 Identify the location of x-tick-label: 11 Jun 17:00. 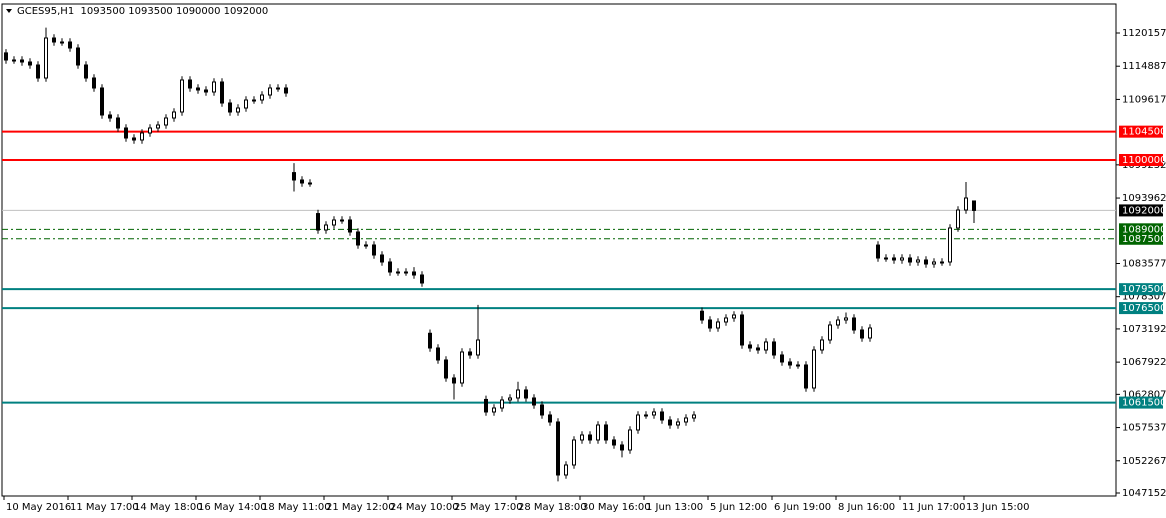
(934, 507).